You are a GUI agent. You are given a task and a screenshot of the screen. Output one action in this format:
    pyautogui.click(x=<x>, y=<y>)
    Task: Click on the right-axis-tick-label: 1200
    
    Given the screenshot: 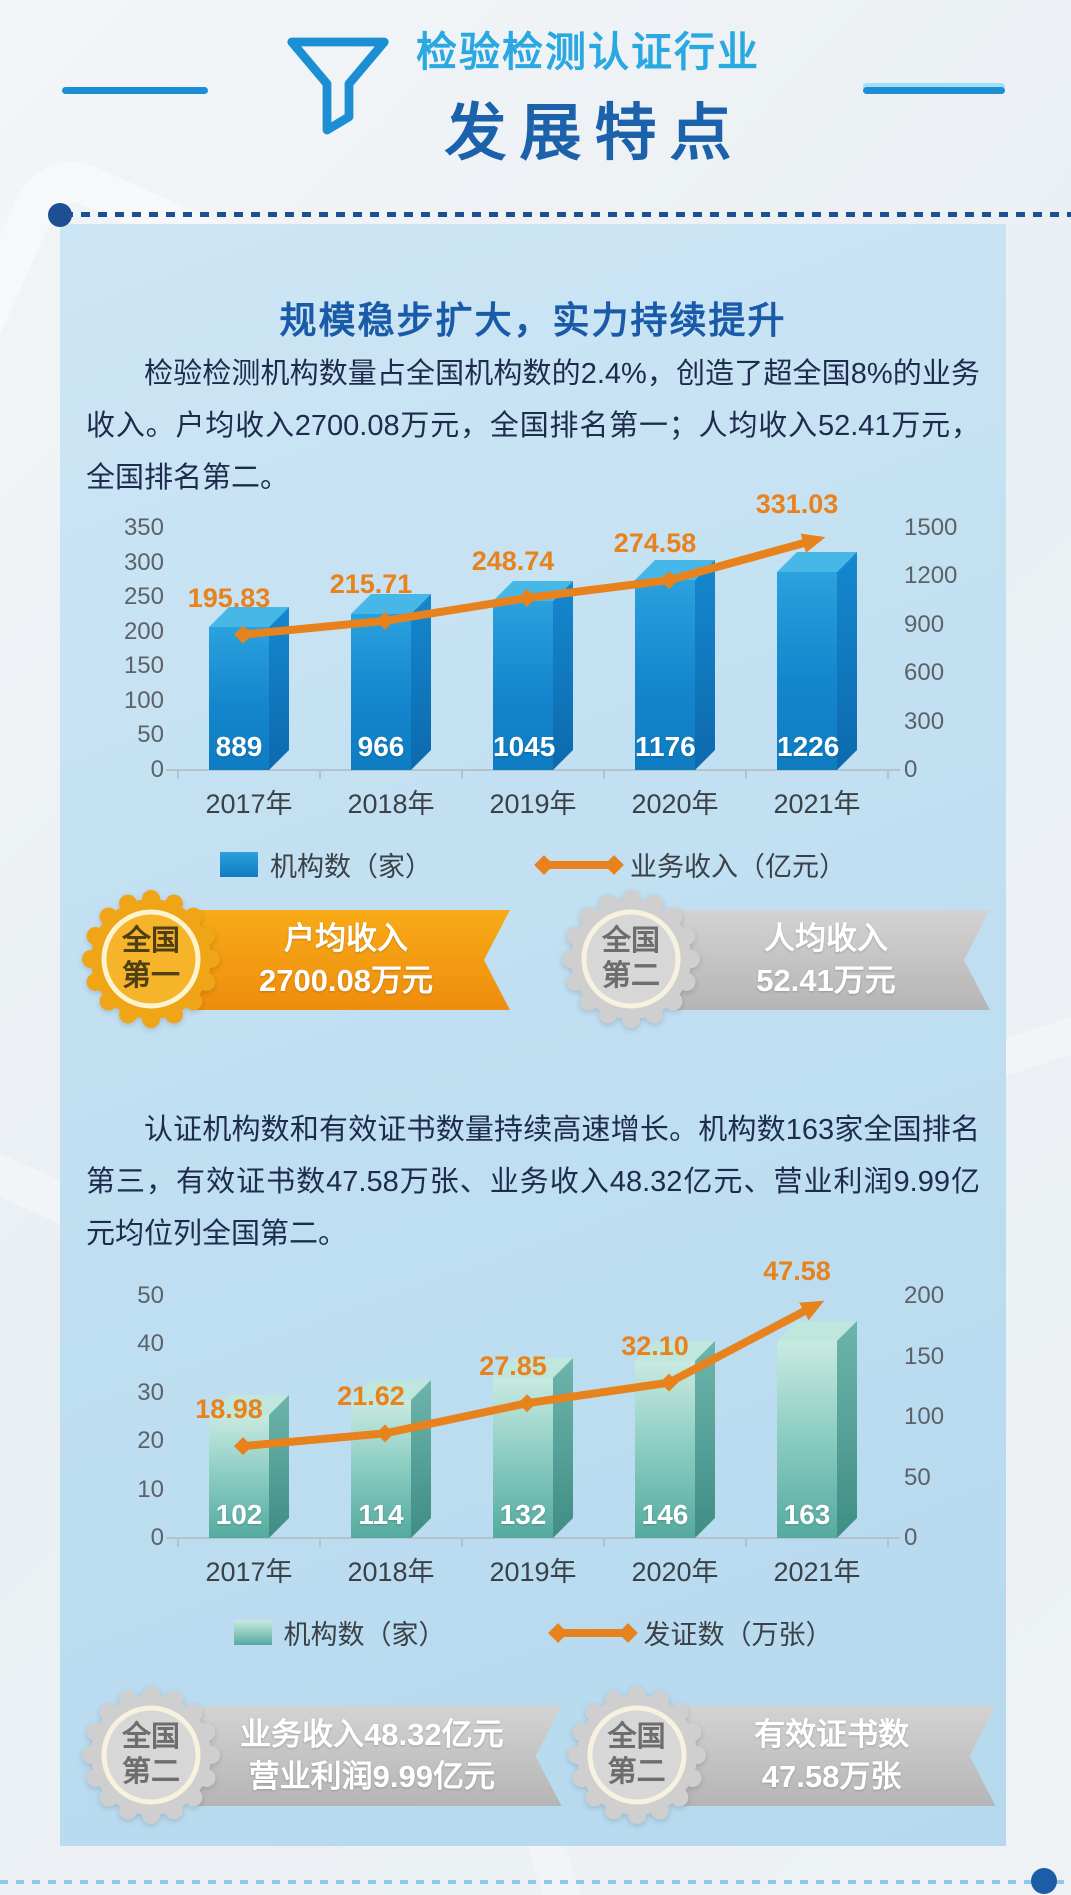 What is the action you would take?
    pyautogui.click(x=931, y=576)
    